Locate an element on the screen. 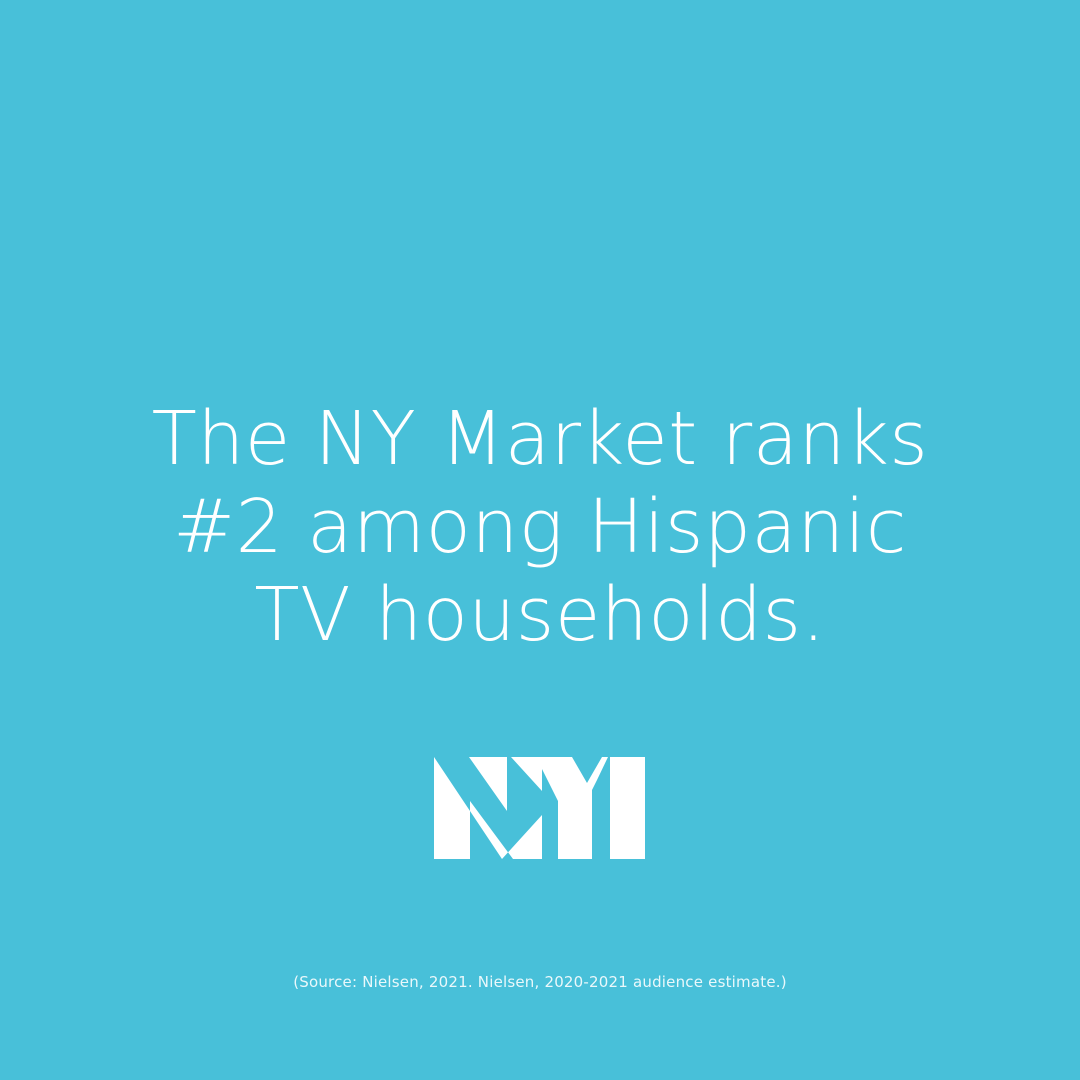  nyi-logo-icon is located at coordinates (539, 808).